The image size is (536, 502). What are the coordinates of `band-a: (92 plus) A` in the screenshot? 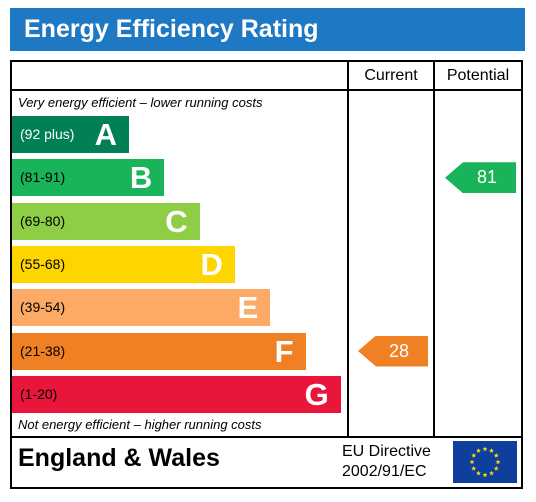 It's located at (70, 134).